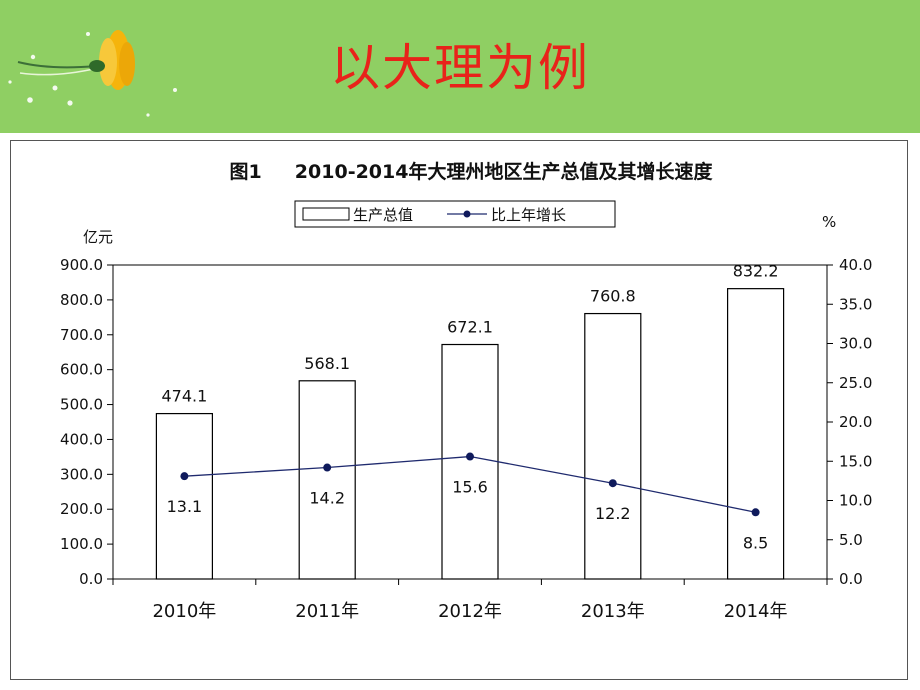  Describe the element at coordinates (755, 542) in the screenshot. I see `growth-value-label: 8.5` at that location.